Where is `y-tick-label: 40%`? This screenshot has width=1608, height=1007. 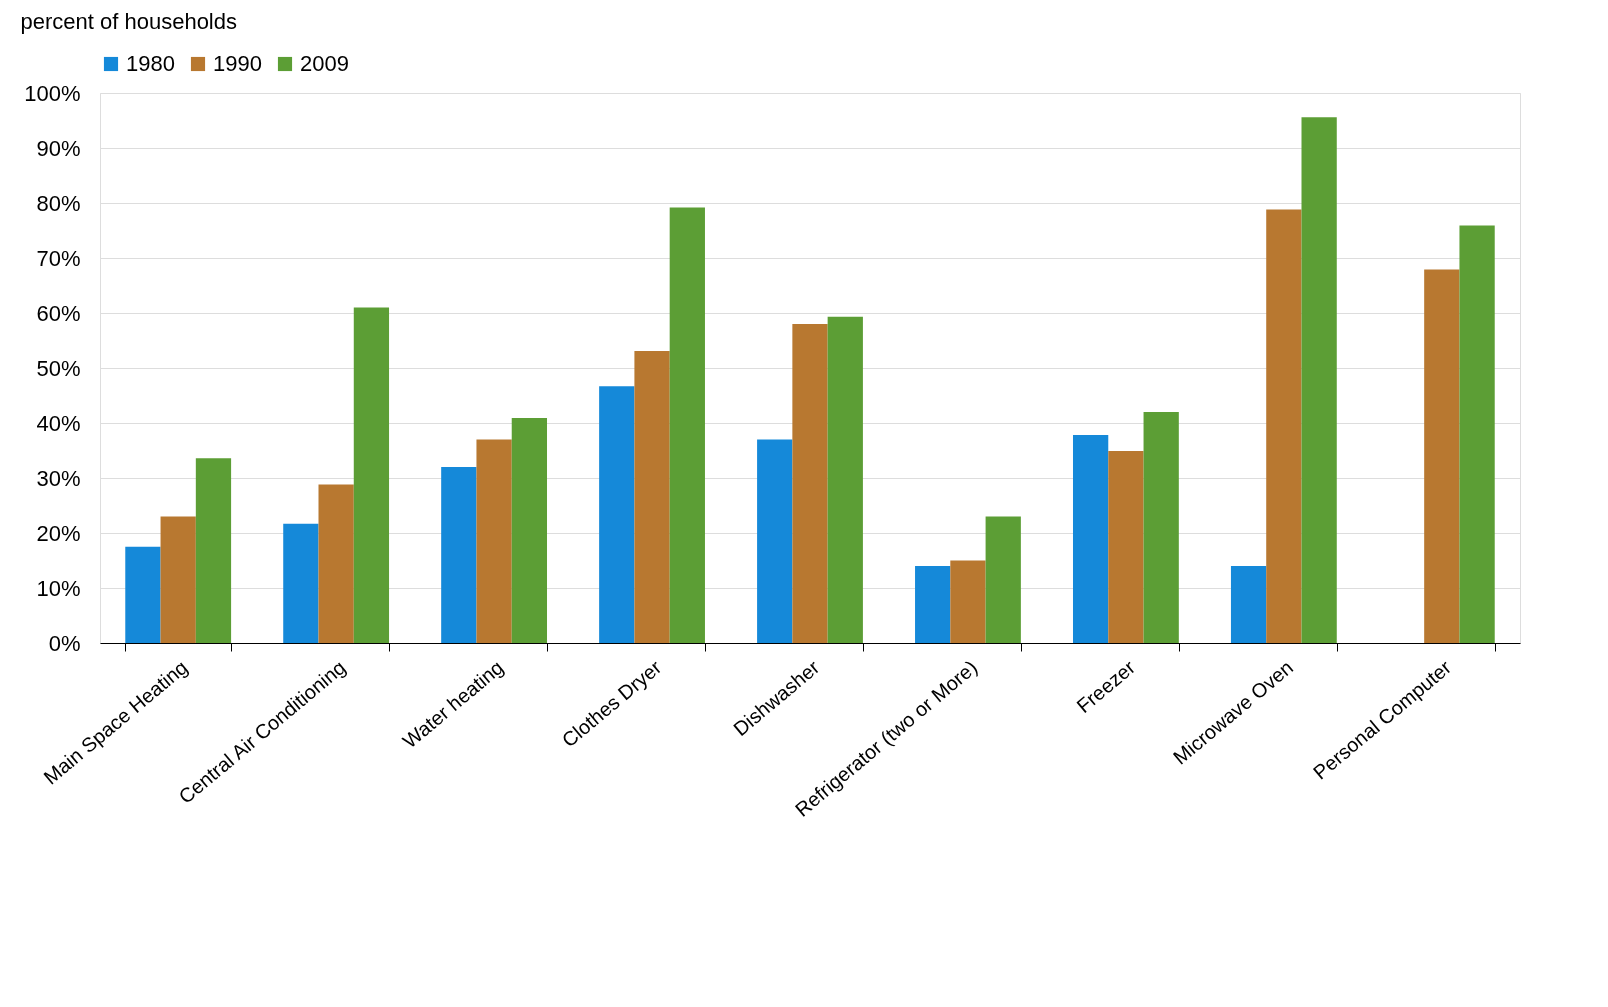
y-tick-label: 40% is located at coordinates (58, 423).